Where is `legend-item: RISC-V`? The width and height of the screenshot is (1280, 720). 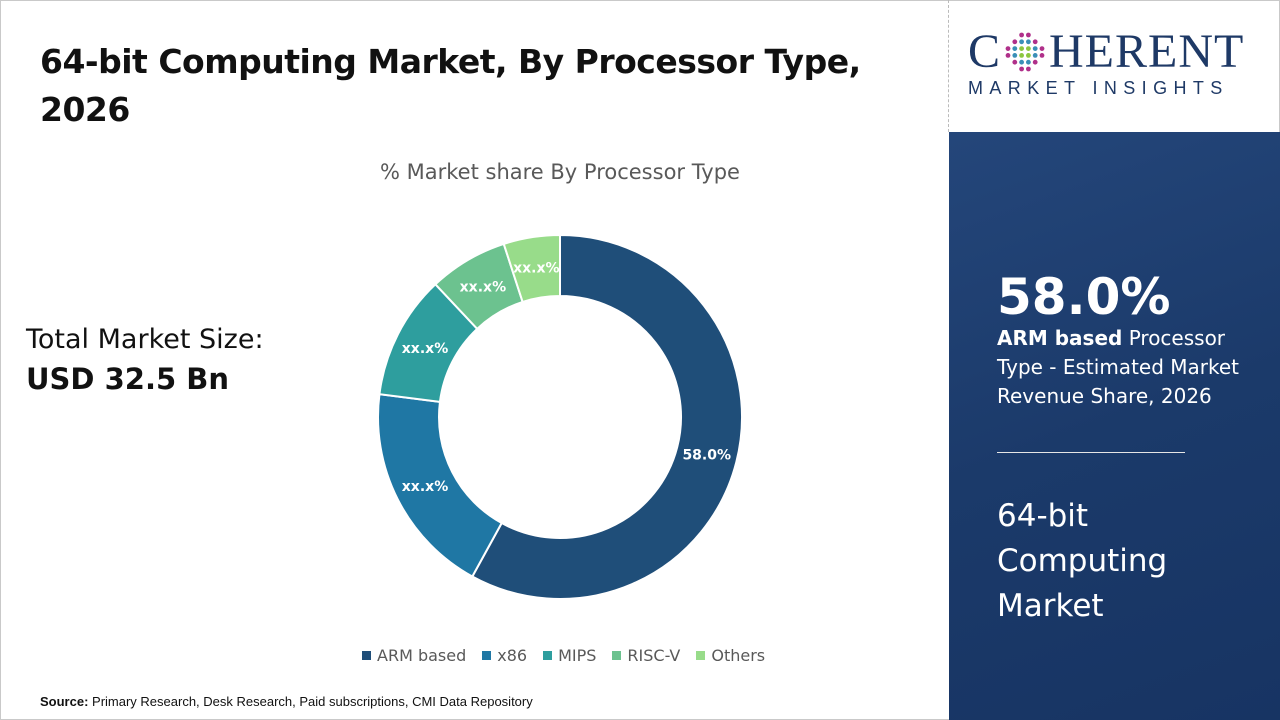
legend-item: RISC-V is located at coordinates (646, 655).